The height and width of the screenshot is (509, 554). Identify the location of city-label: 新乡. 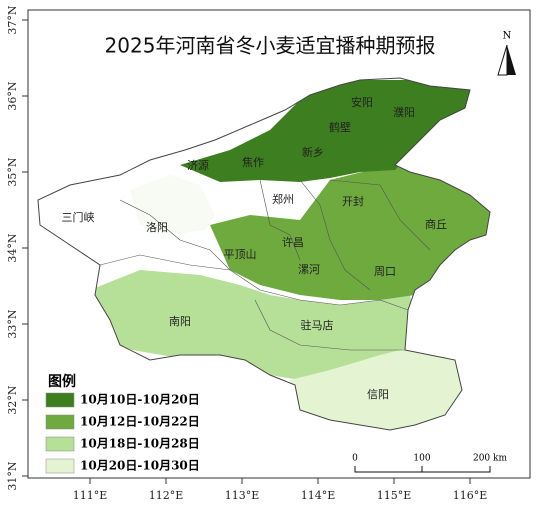
(313, 152).